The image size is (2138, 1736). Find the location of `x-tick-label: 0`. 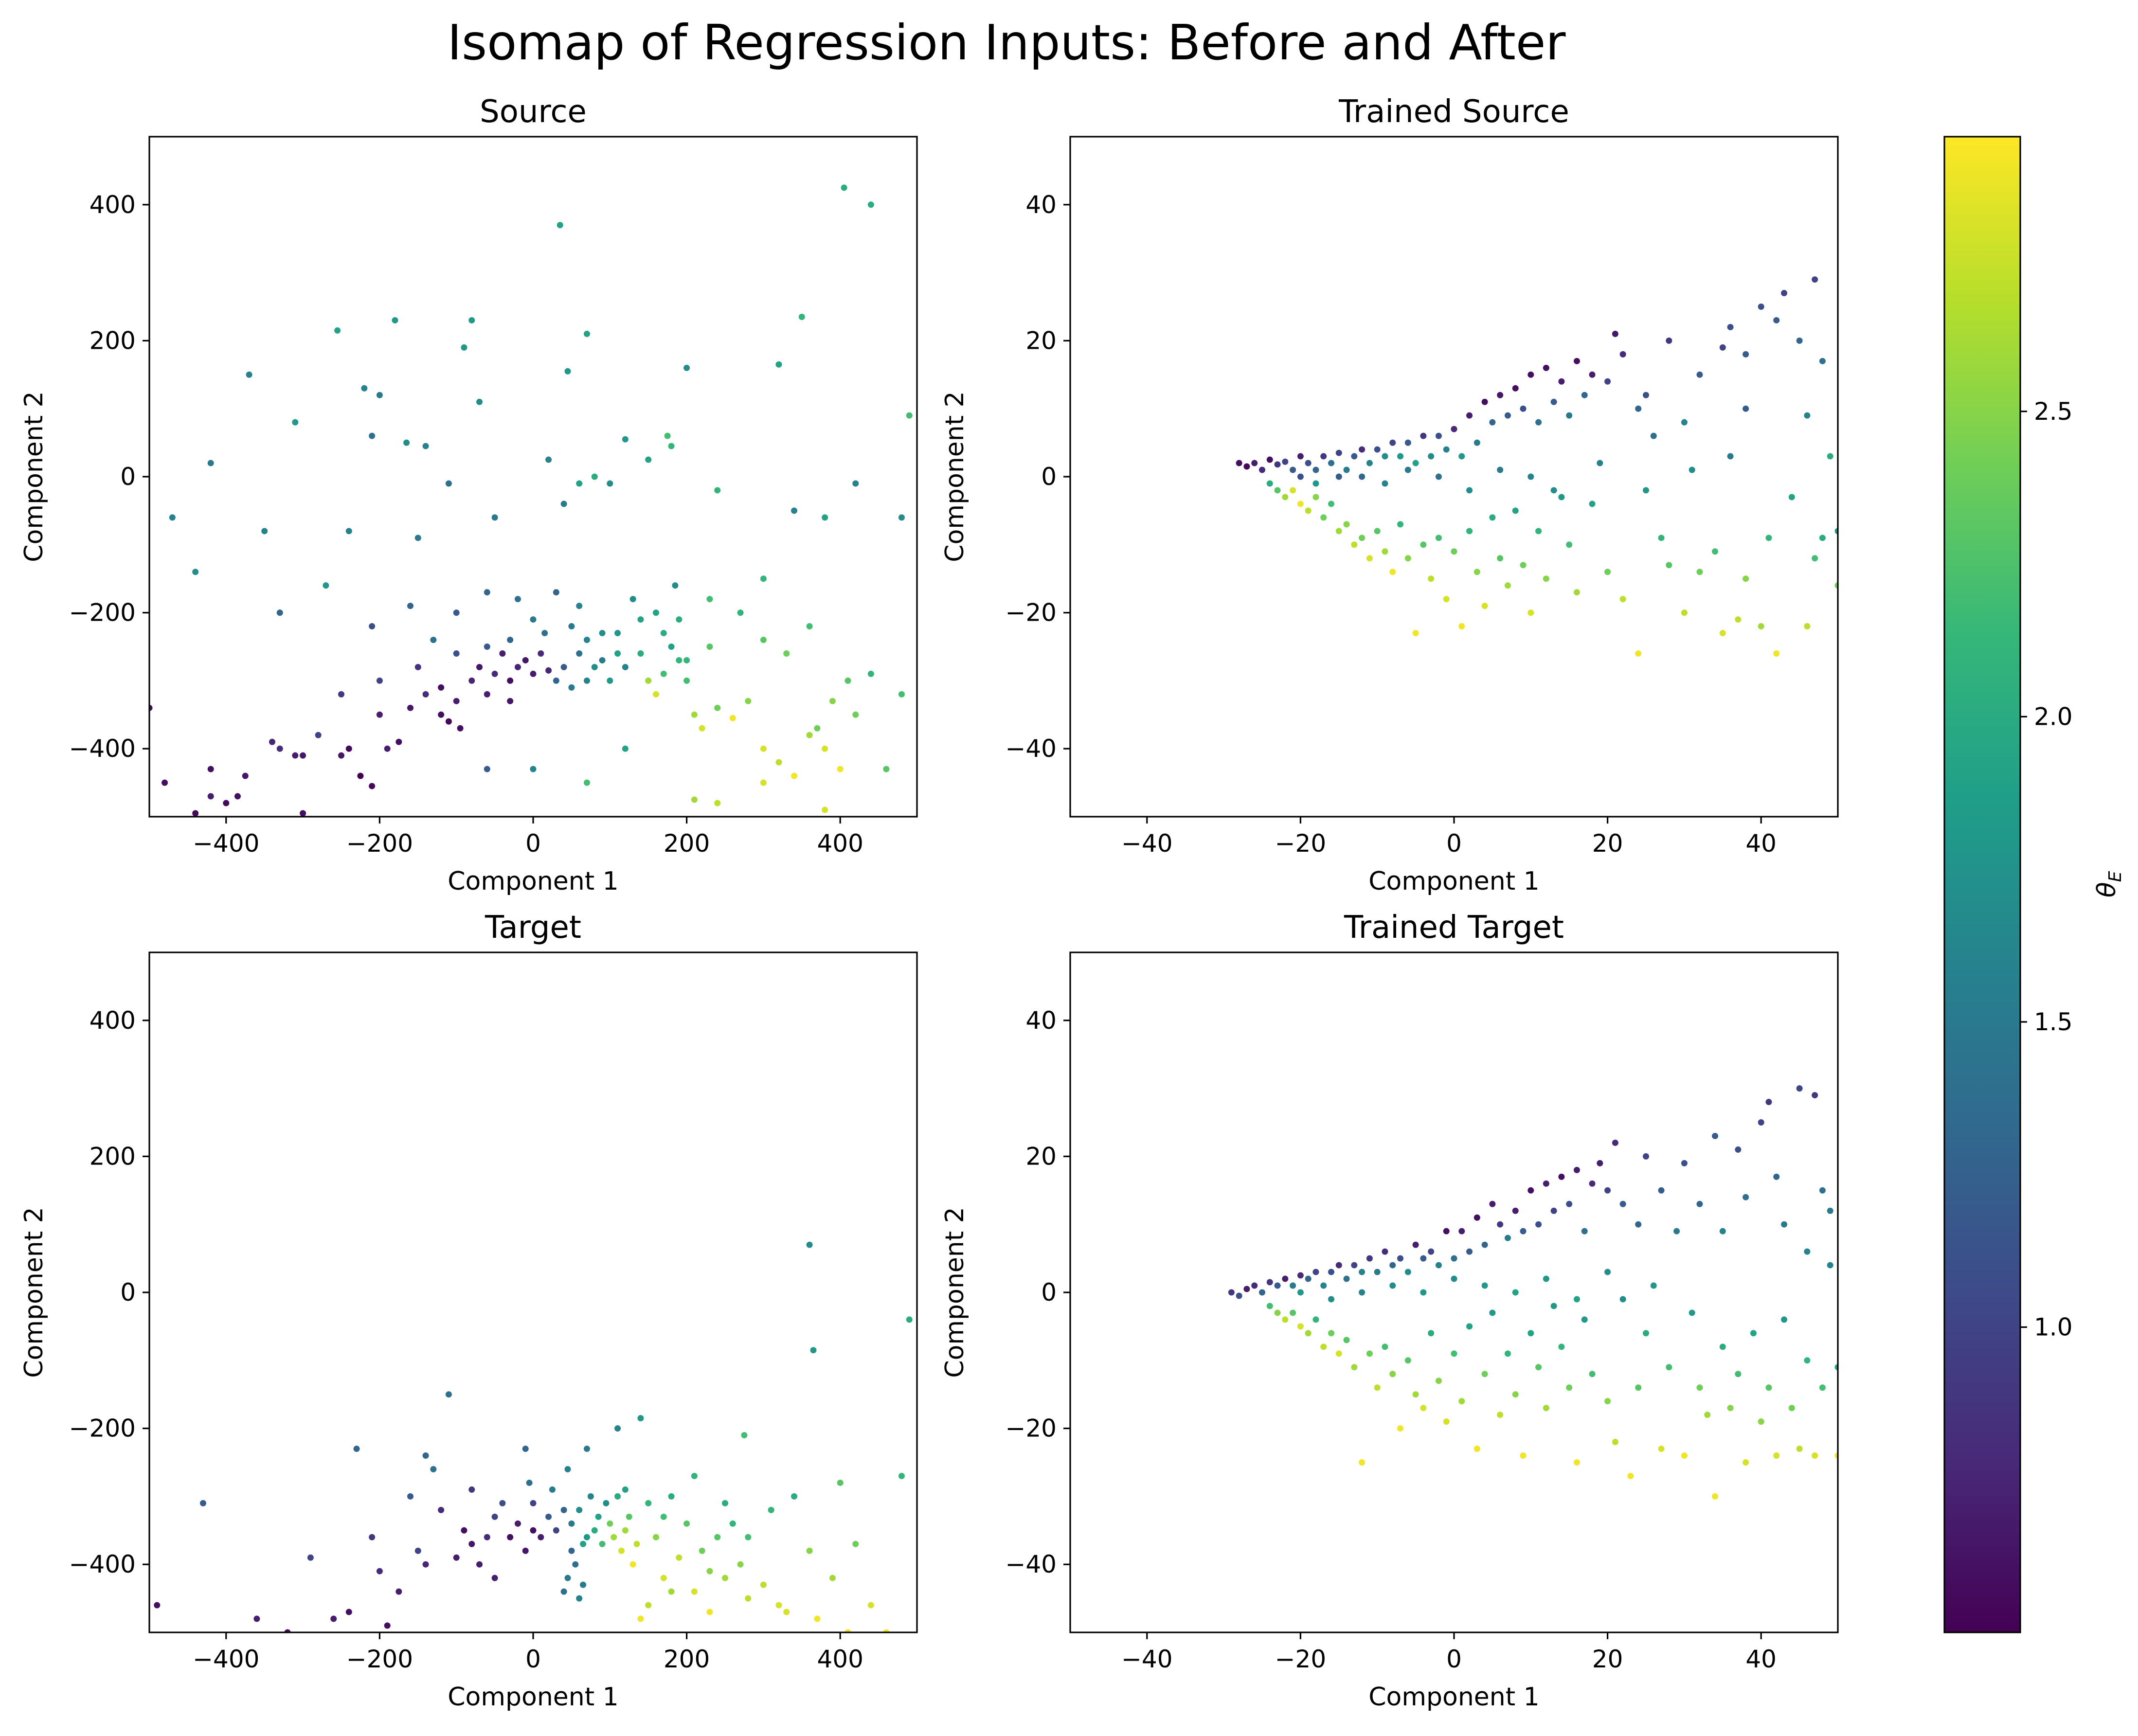

x-tick-label: 0 is located at coordinates (1454, 1659).